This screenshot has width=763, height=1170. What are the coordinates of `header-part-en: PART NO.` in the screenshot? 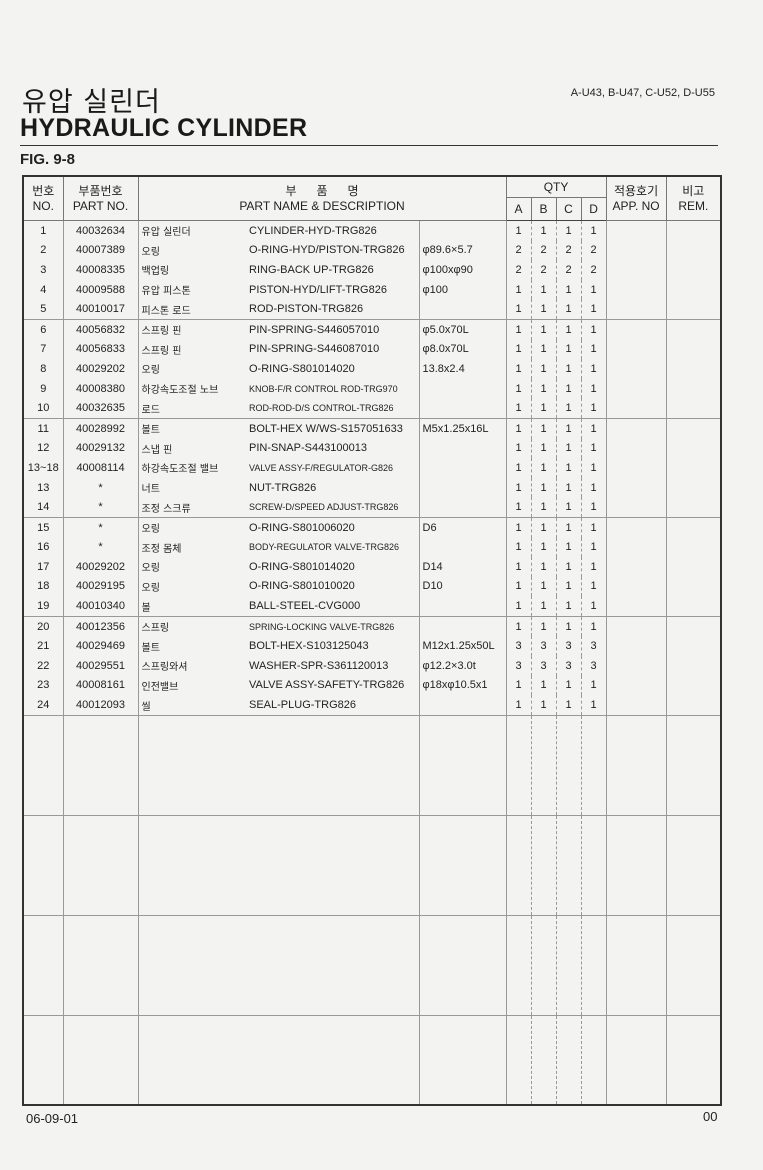 It's located at (100, 205).